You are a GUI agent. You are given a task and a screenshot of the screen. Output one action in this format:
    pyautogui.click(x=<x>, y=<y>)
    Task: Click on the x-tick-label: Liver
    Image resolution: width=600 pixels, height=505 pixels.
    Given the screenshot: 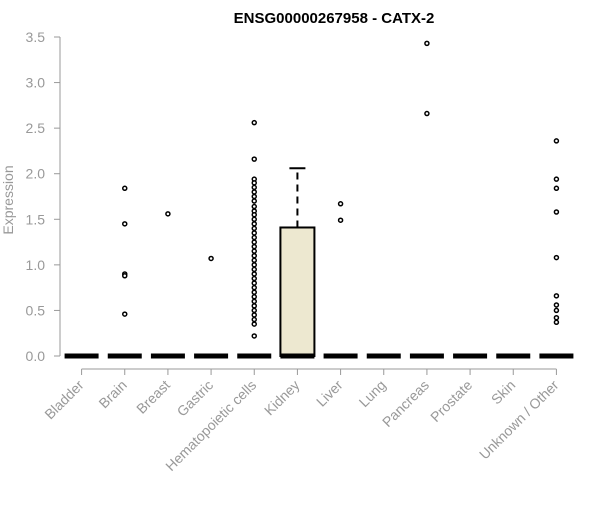 What is the action you would take?
    pyautogui.click(x=329, y=393)
    